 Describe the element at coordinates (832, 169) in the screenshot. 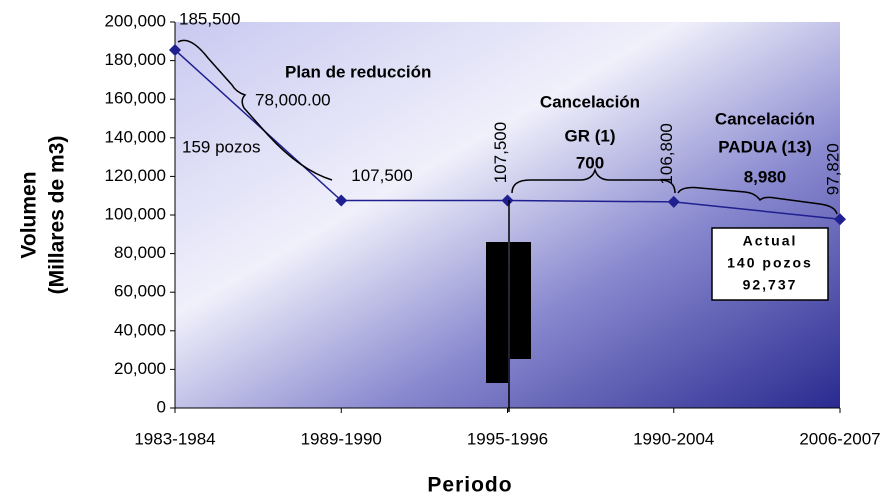

I see `data-label: 97,820` at that location.